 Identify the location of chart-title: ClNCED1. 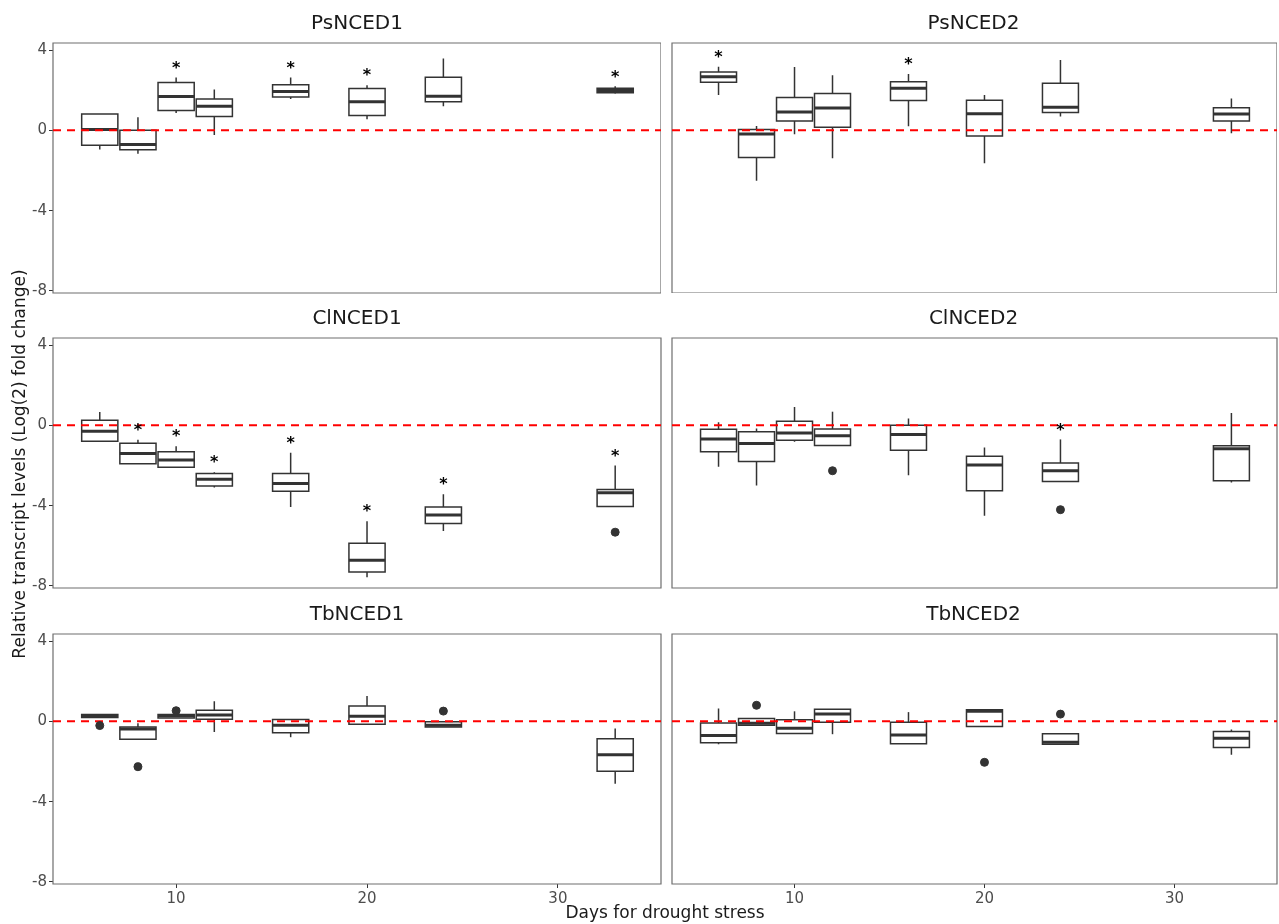
(357, 317).